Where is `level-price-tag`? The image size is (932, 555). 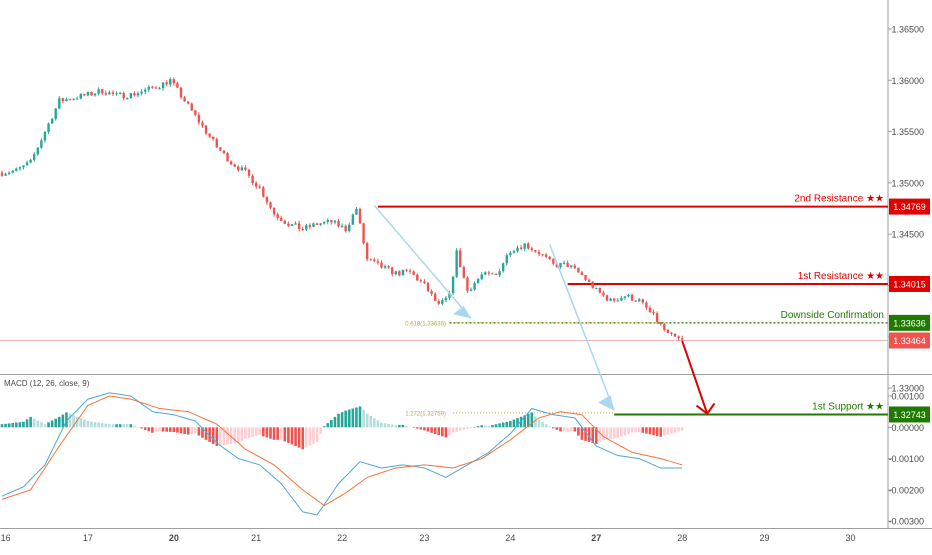
level-price-tag is located at coordinates (909, 322).